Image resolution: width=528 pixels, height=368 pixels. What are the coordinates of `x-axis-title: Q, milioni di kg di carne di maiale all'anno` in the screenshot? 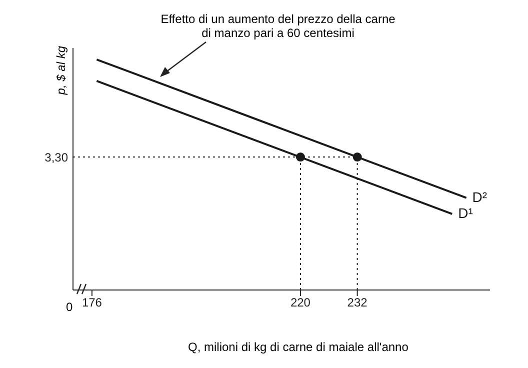 It's located at (298, 347).